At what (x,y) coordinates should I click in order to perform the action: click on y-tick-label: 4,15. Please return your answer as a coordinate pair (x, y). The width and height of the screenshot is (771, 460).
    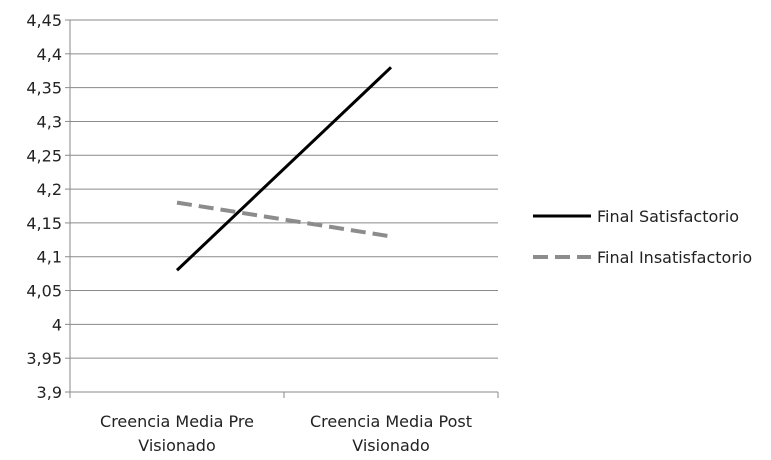
    Looking at the image, I should click on (44, 223).